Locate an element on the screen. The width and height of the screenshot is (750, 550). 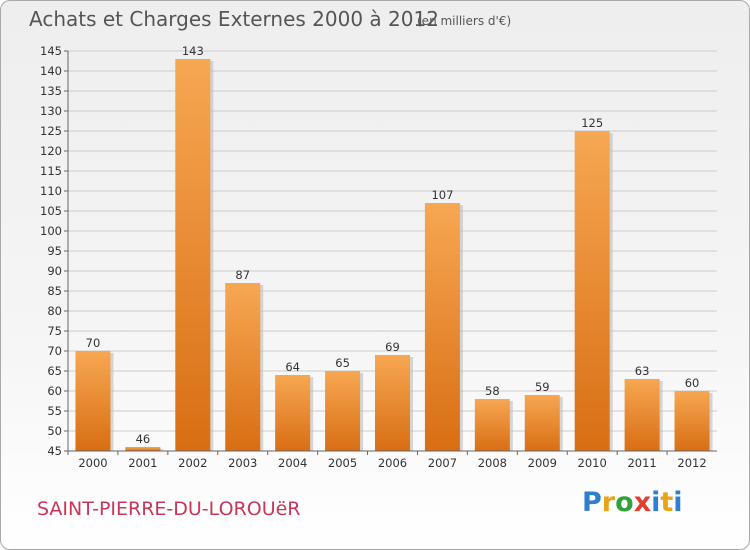
y-tick-label: 90 is located at coordinates (54, 271).